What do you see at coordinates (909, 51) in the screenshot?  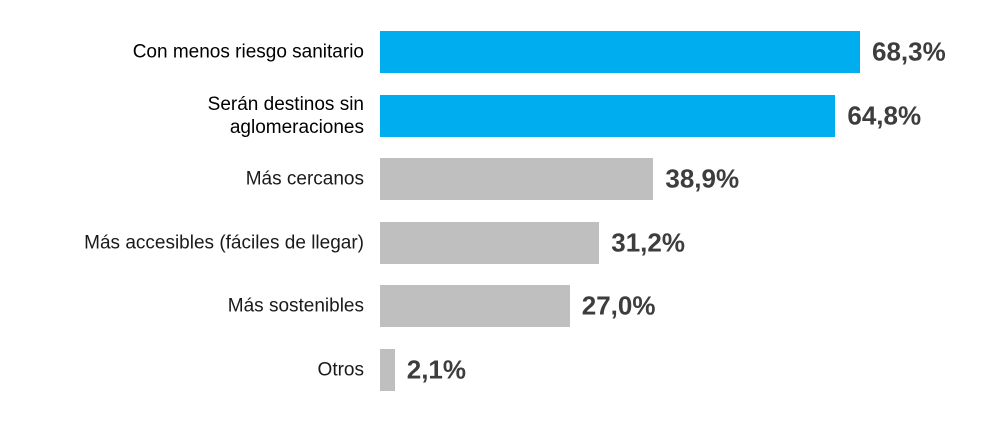 I see `value-label: 68,3%` at bounding box center [909, 51].